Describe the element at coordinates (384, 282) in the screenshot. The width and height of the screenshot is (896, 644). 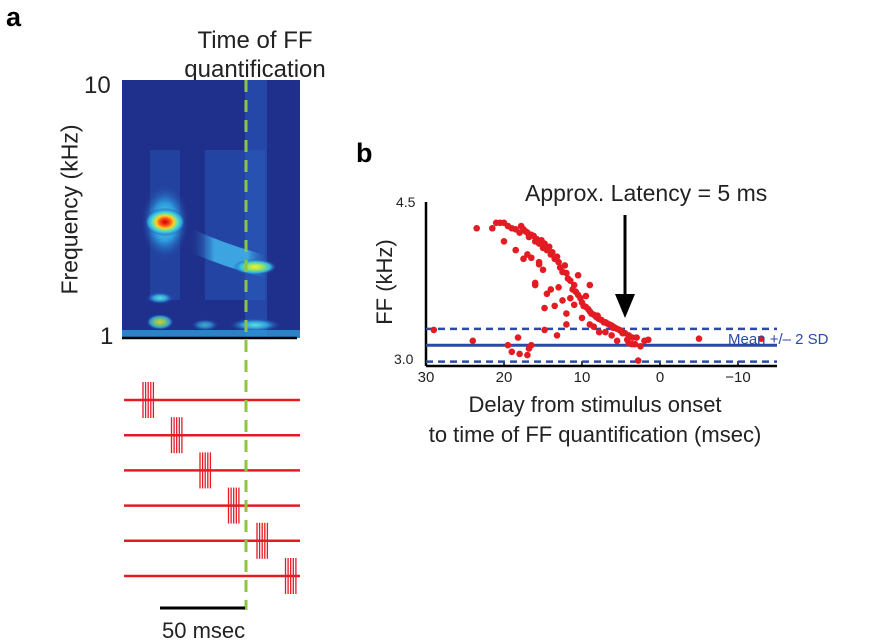
I see `ff-ylabel: FF (kHz)` at that location.